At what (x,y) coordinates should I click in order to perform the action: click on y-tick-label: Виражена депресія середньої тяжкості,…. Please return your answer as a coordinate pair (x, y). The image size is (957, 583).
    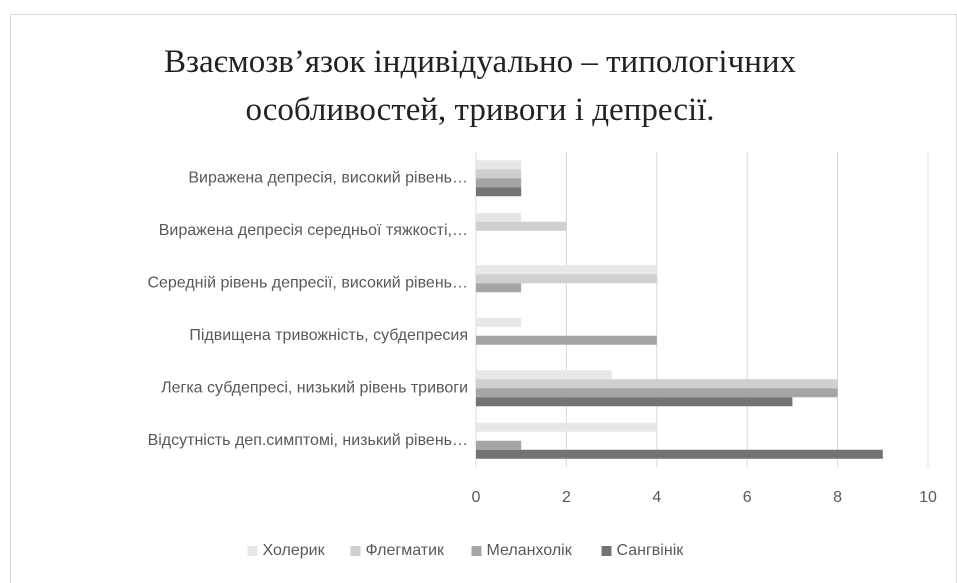
    Looking at the image, I should click on (313, 230).